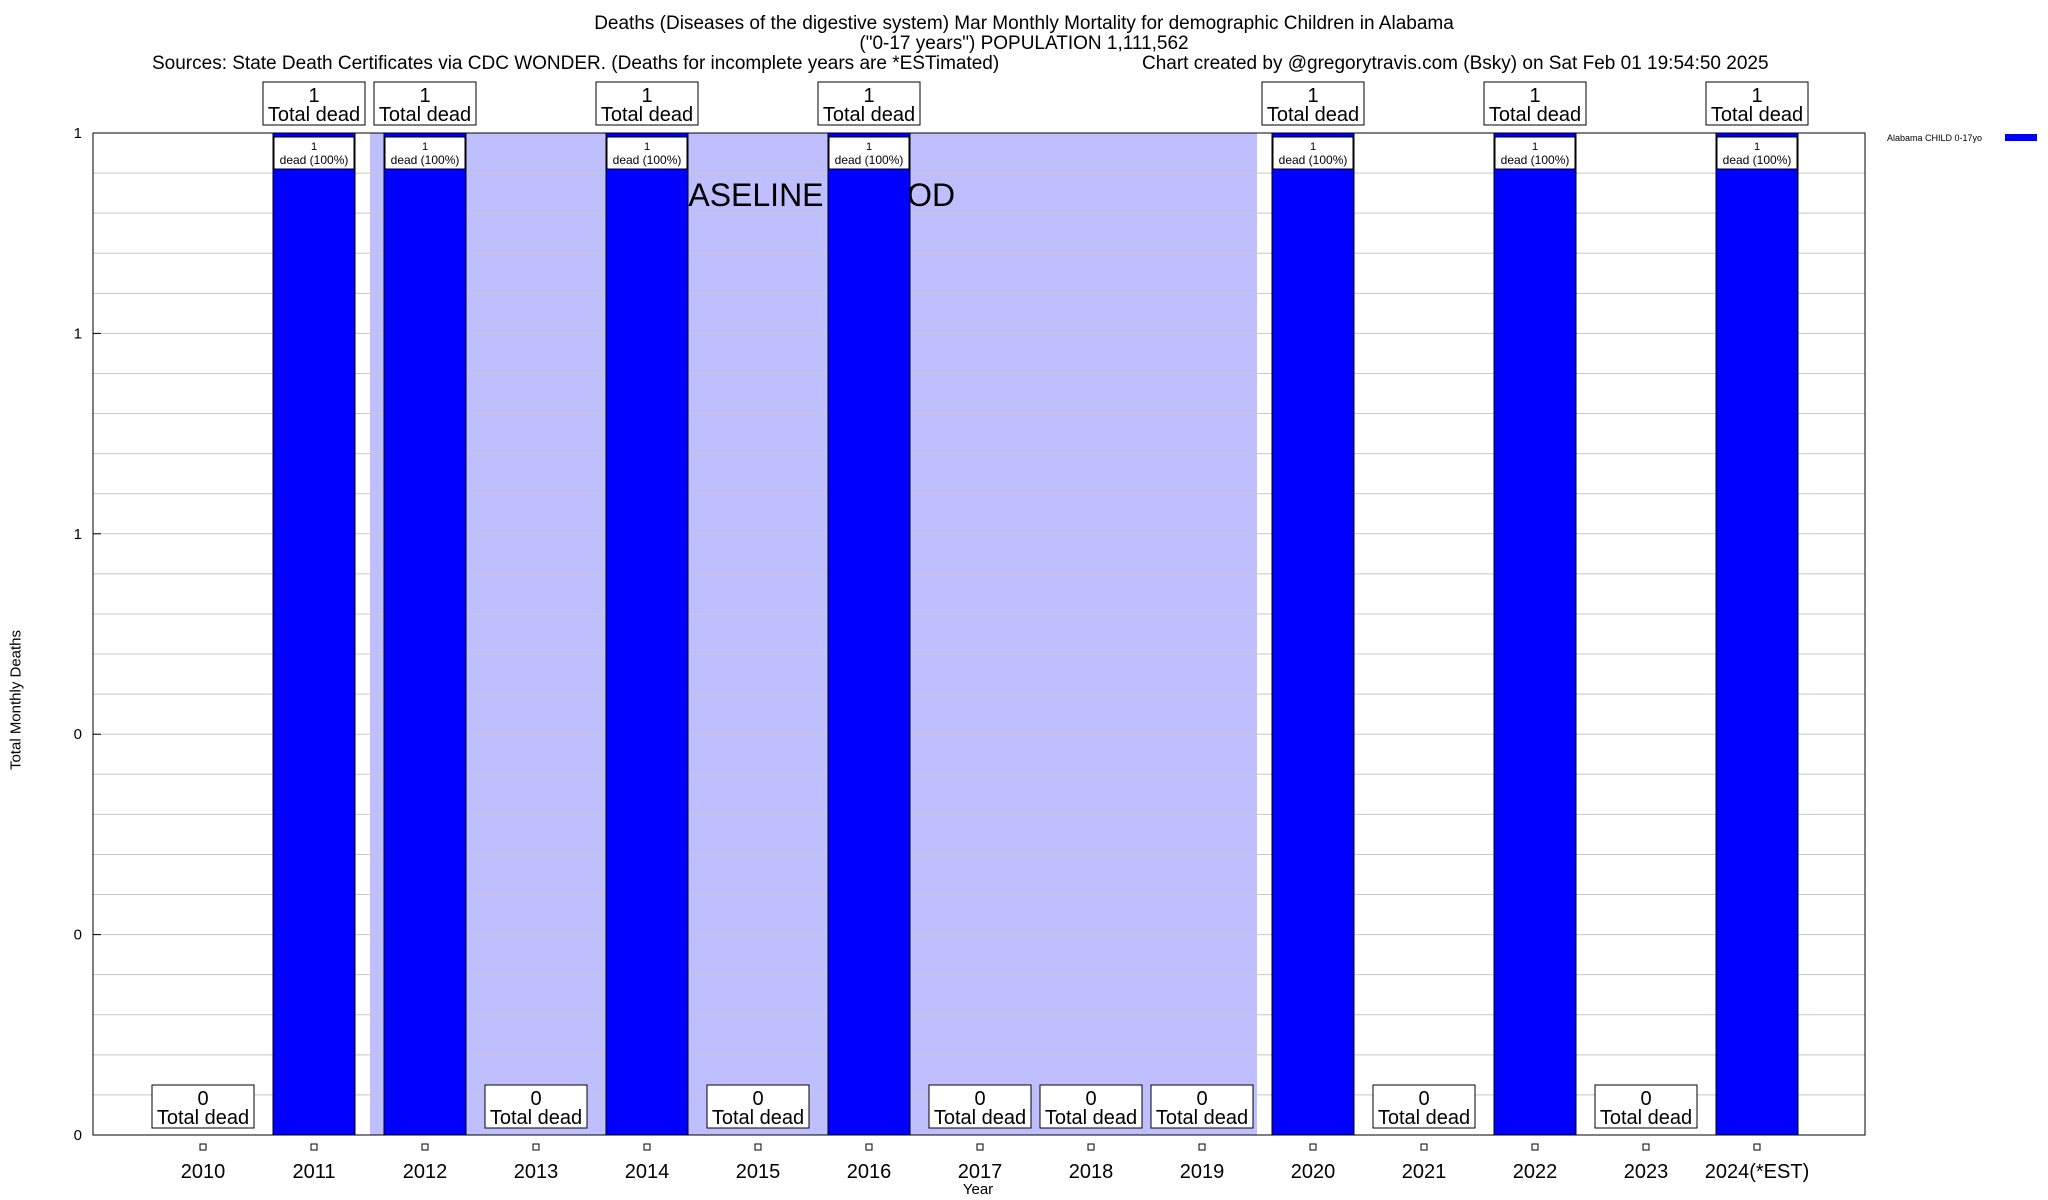 The width and height of the screenshot is (2048, 1200). I want to click on x-tick-label-2020: 2020, so click(1313, 1172).